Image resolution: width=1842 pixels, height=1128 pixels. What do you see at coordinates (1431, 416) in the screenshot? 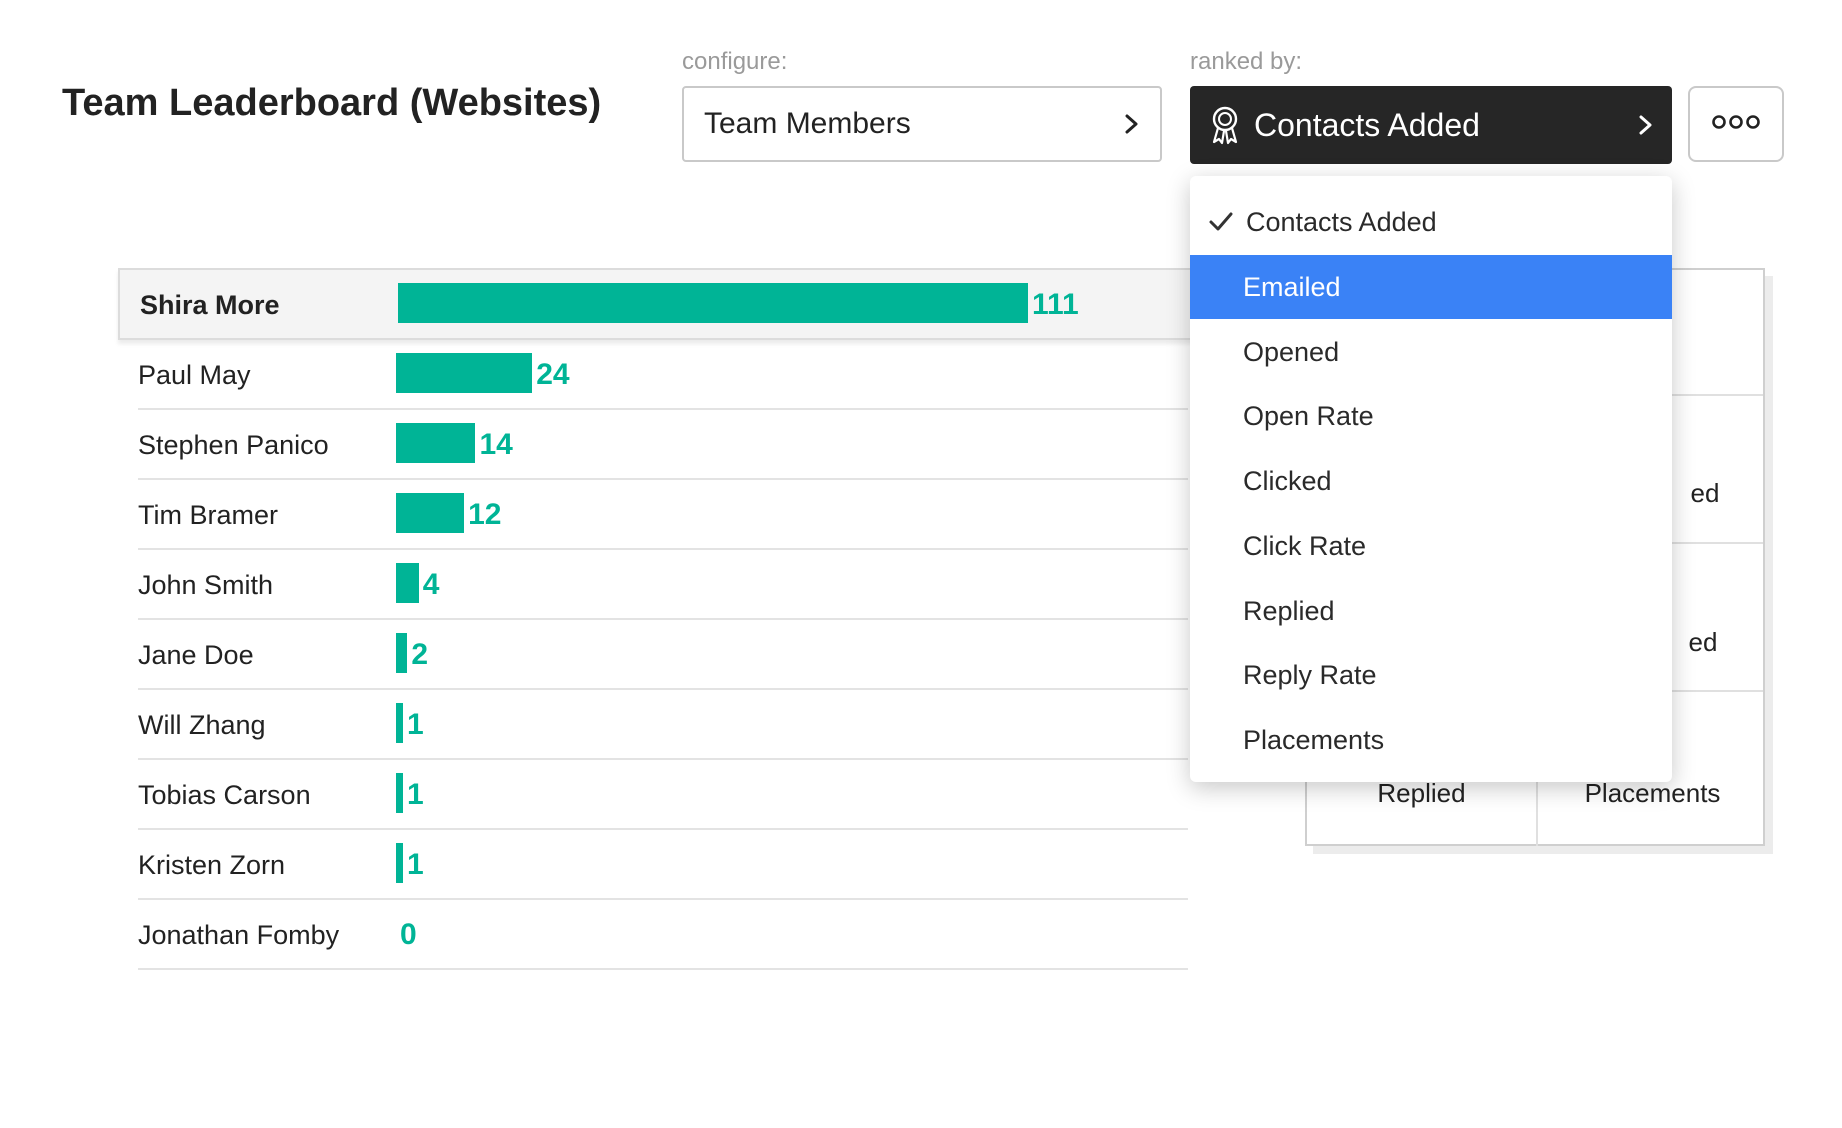
I see `dropdown-option-open-rate: Open Rate` at bounding box center [1431, 416].